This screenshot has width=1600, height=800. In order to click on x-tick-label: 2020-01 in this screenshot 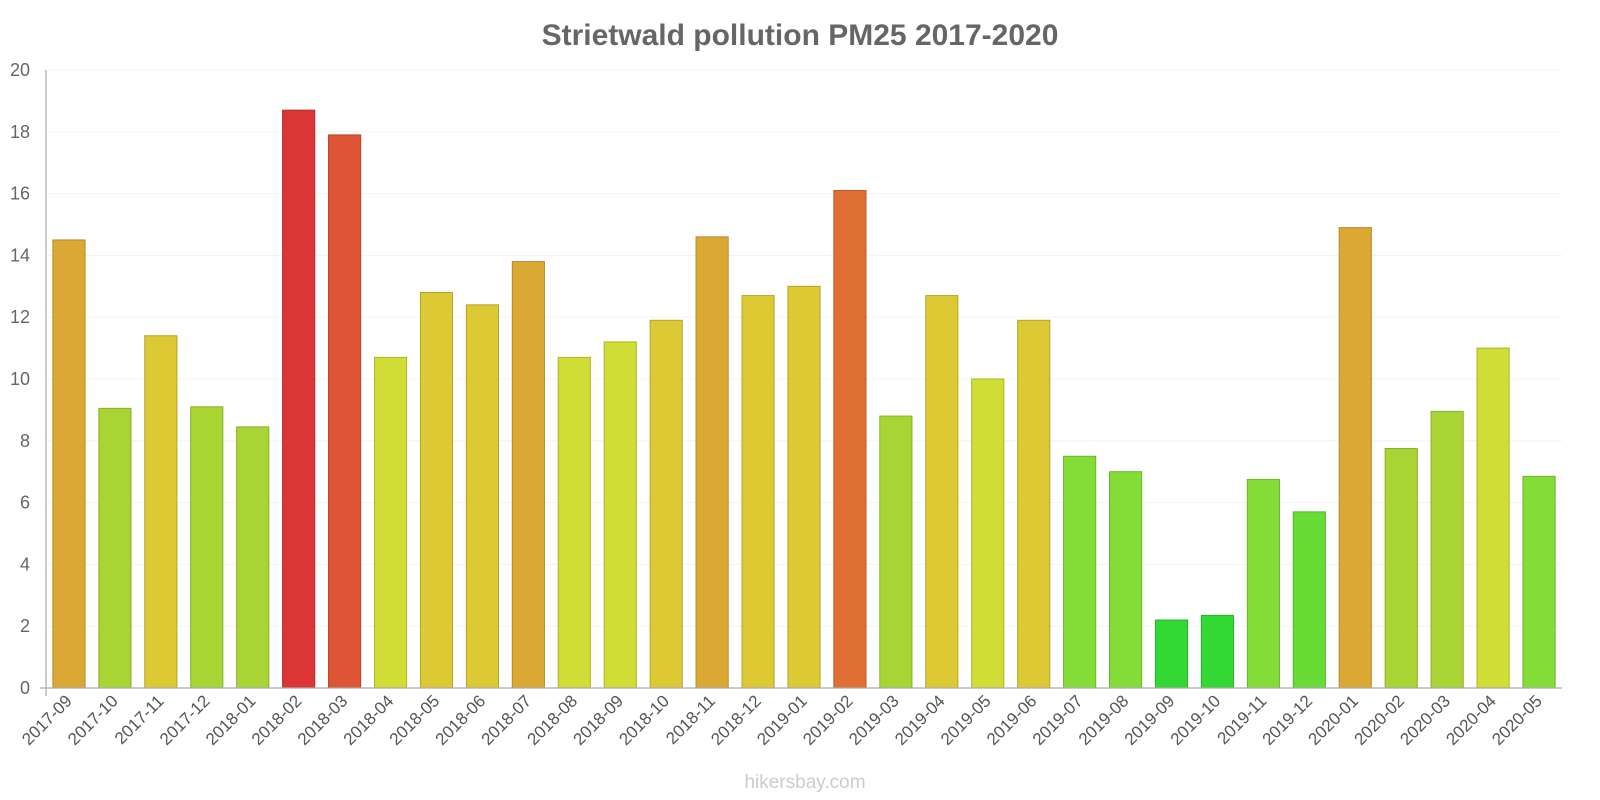, I will do `click(1334, 720)`.